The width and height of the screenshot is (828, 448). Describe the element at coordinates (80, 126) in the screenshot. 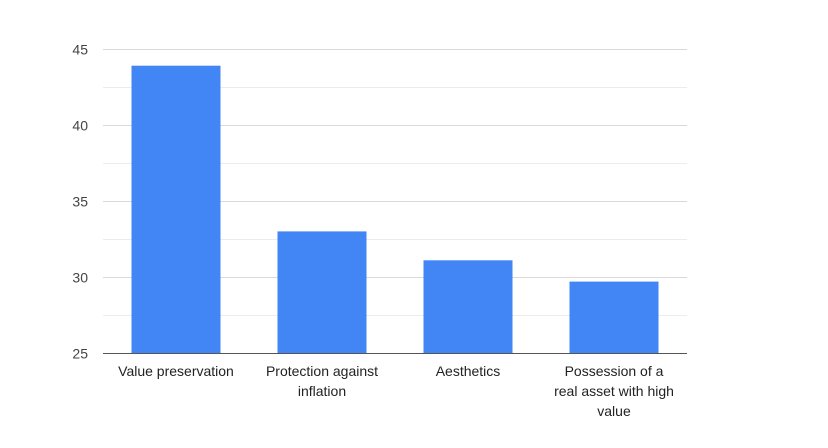

I see `y-tick-label: 40` at that location.